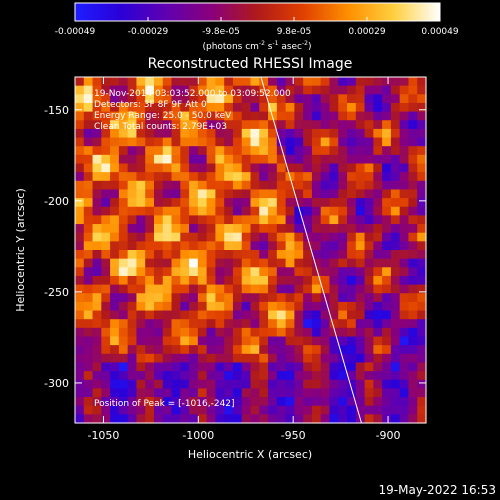  I want to click on y-tick-label: -250, so click(56, 292).